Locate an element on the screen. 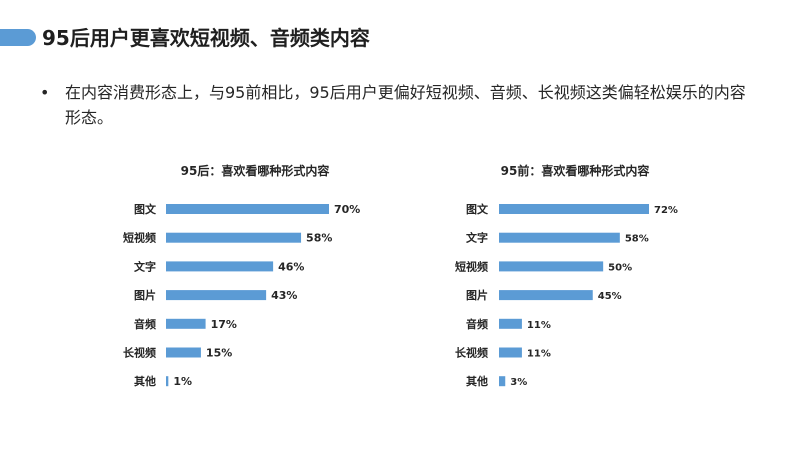 This screenshot has height=450, width=800. data-label: 72% is located at coordinates (666, 210).